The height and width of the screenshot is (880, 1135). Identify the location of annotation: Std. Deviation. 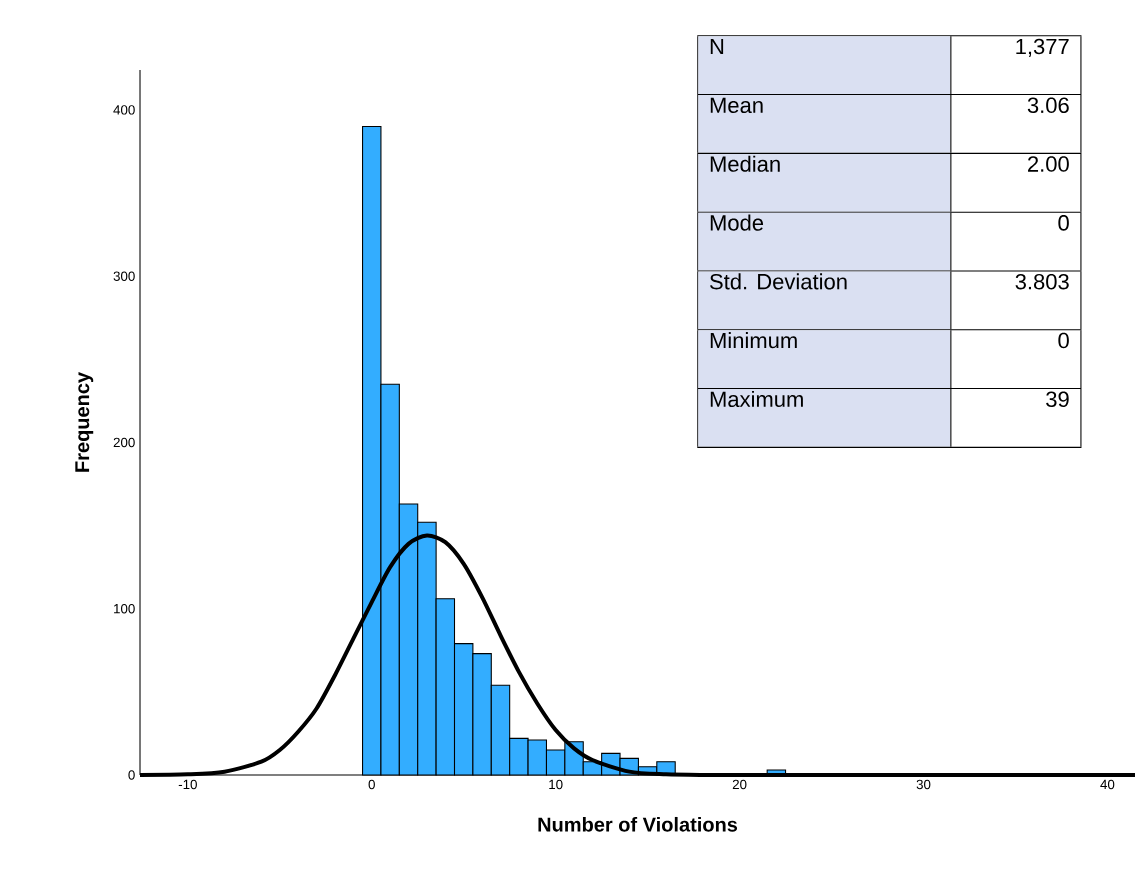
(778, 281).